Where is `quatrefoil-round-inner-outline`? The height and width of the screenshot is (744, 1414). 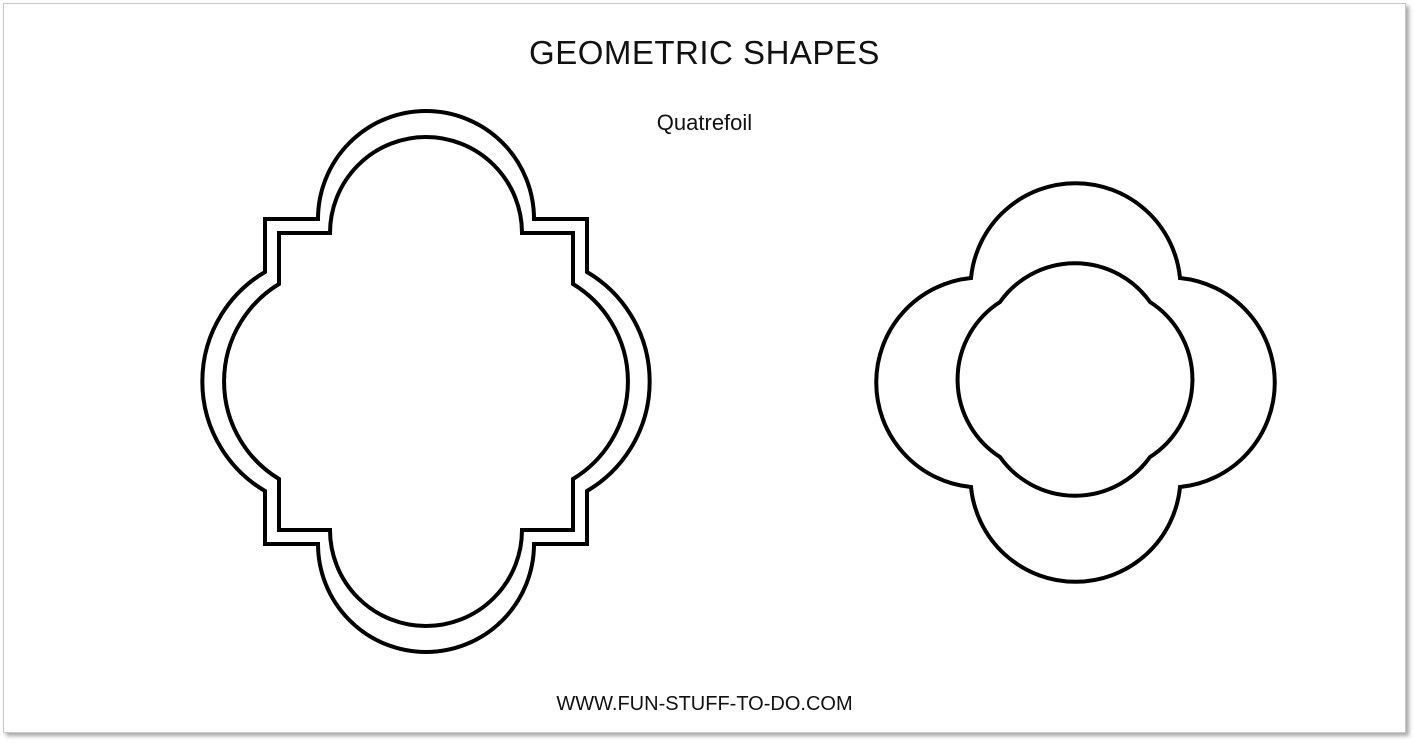
quatrefoil-round-inner-outline is located at coordinates (1075, 379).